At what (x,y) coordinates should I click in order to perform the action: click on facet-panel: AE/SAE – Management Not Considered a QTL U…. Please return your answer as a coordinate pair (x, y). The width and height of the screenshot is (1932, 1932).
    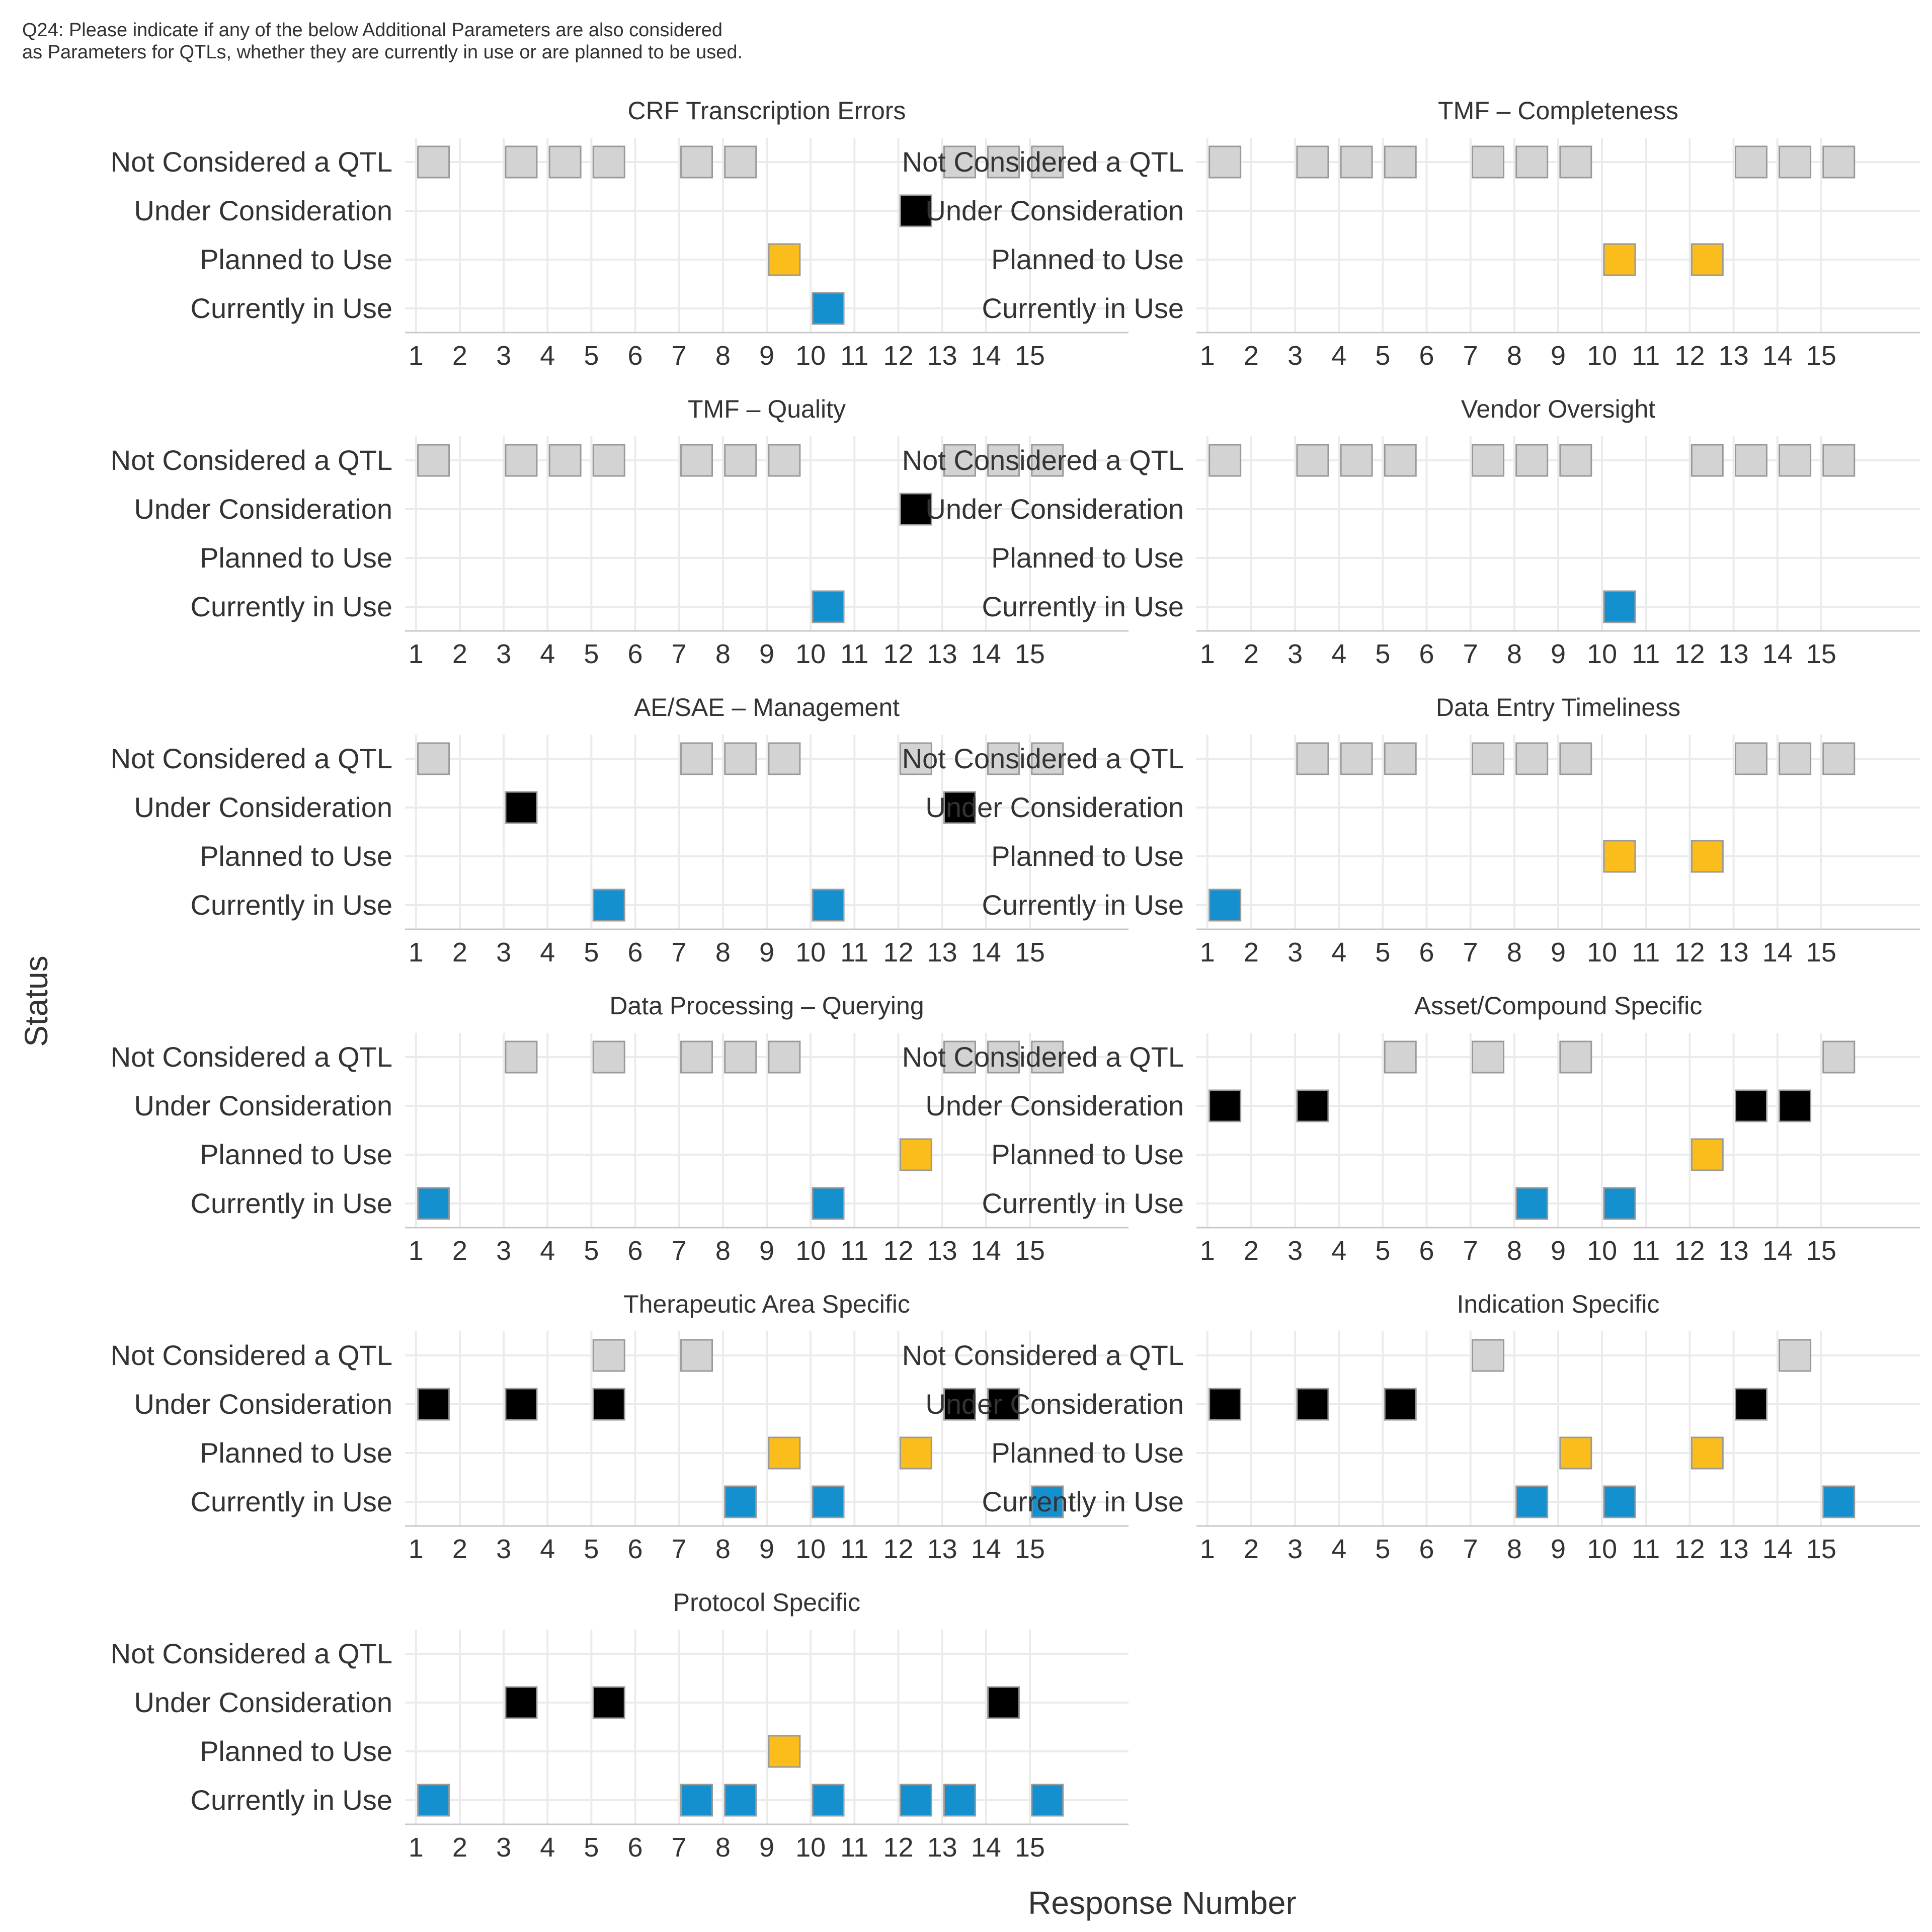
    Looking at the image, I should click on (620, 831).